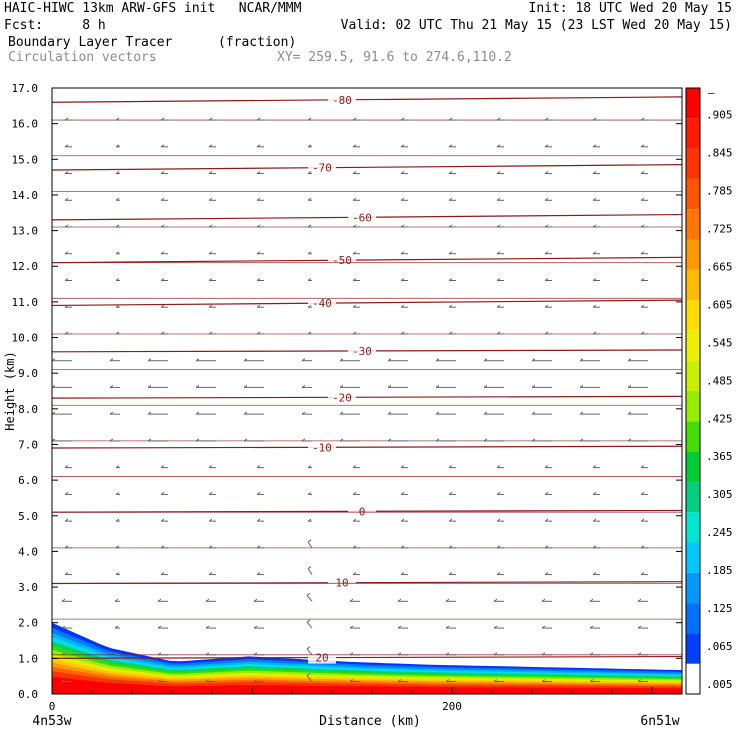  Describe the element at coordinates (719, 570) in the screenshot. I see `colorbar-label: .185` at that location.